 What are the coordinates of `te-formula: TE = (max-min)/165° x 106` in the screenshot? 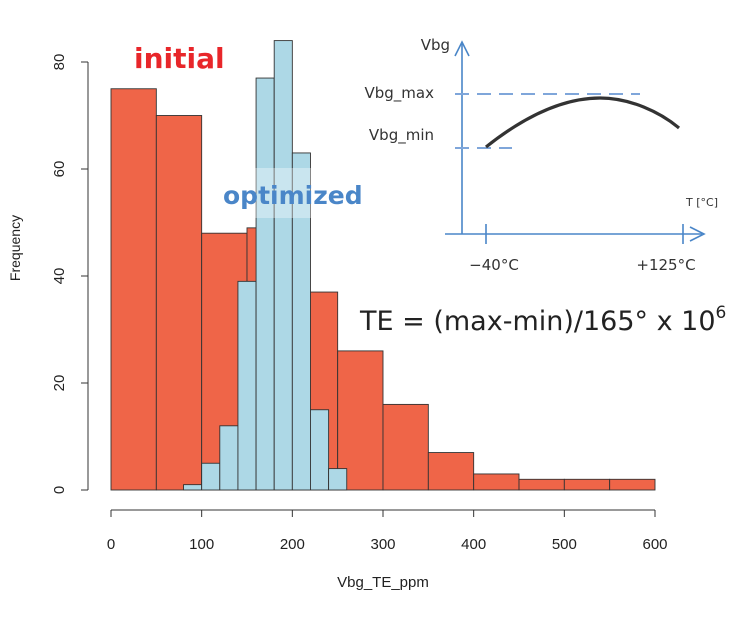 It's located at (542, 320).